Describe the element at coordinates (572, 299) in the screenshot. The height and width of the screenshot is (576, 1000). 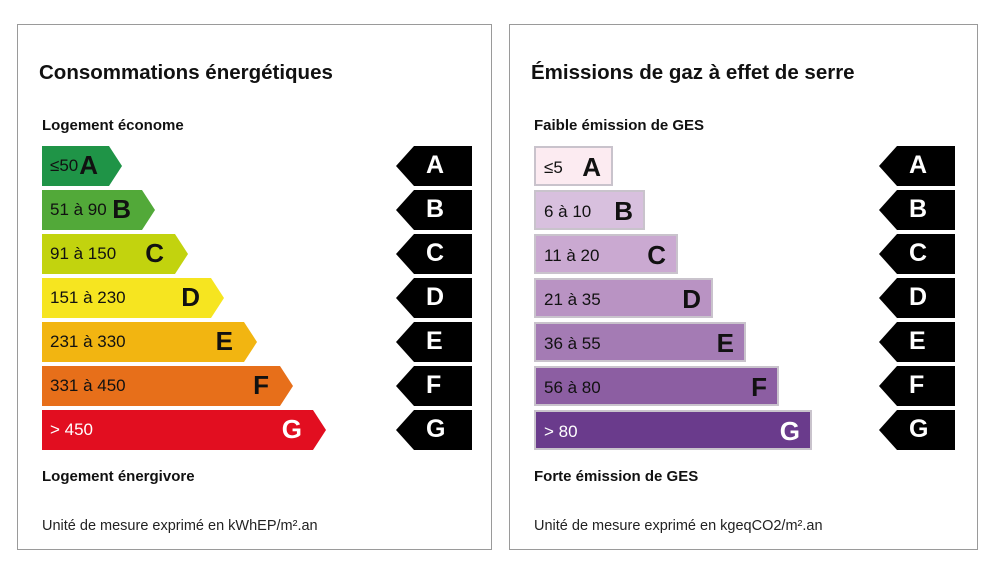
I see `bar-range: 21 à 35` at that location.